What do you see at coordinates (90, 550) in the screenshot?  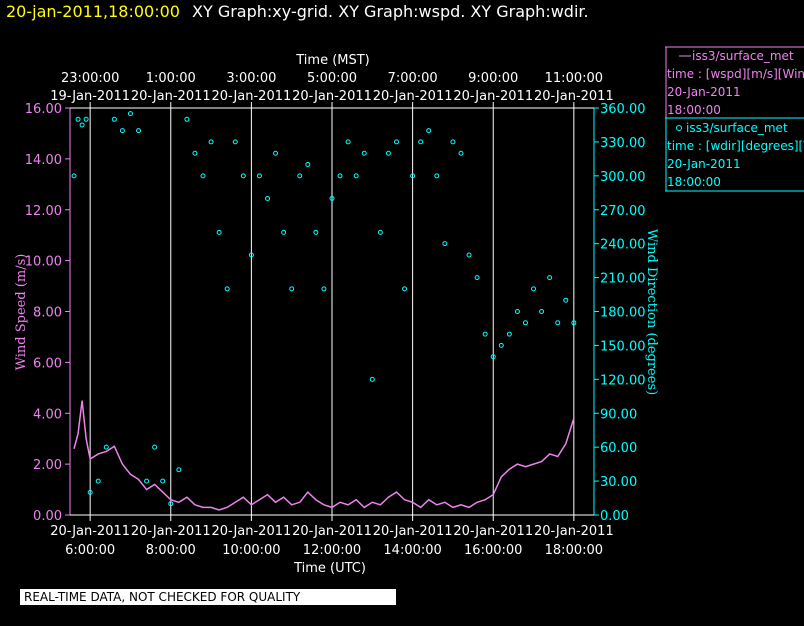 I see `x-bottom-tick-time: 6:00:00` at bounding box center [90, 550].